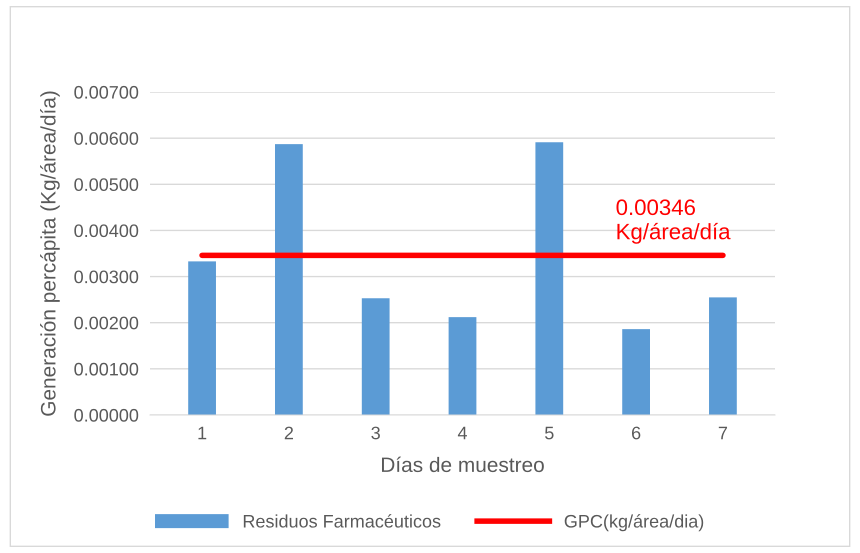 This screenshot has height=553, width=860. I want to click on x-tick-label: 6, so click(636, 433).